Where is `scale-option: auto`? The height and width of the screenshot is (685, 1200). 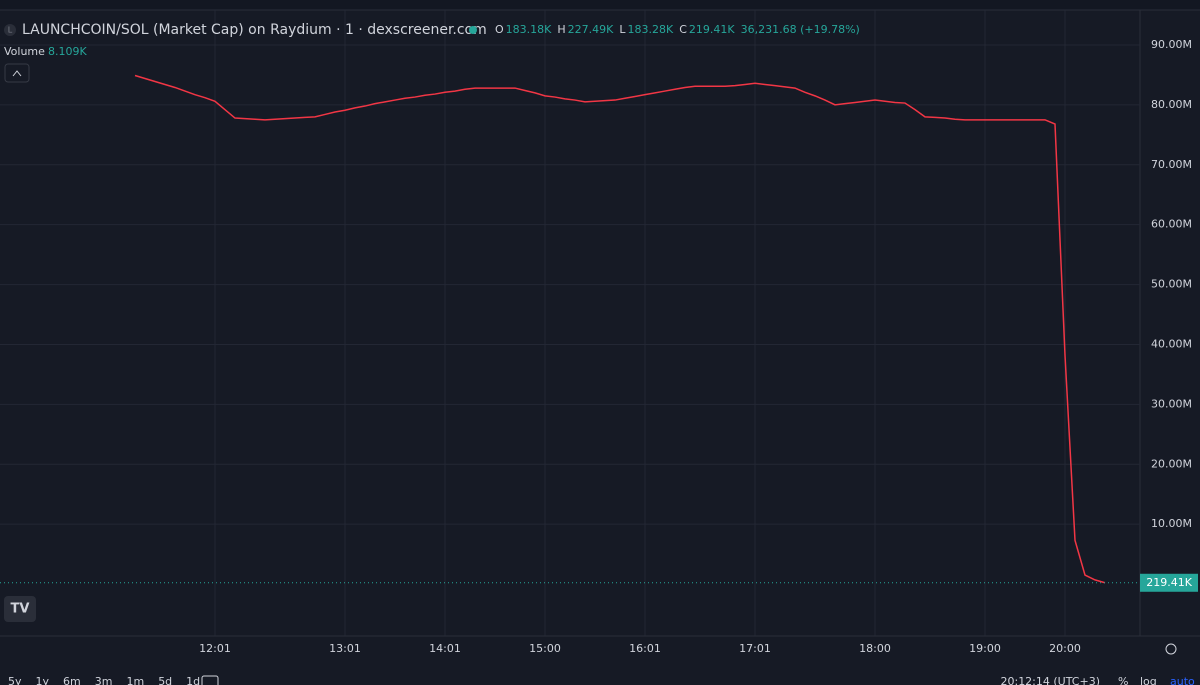
scale-option: auto is located at coordinates (1182, 680).